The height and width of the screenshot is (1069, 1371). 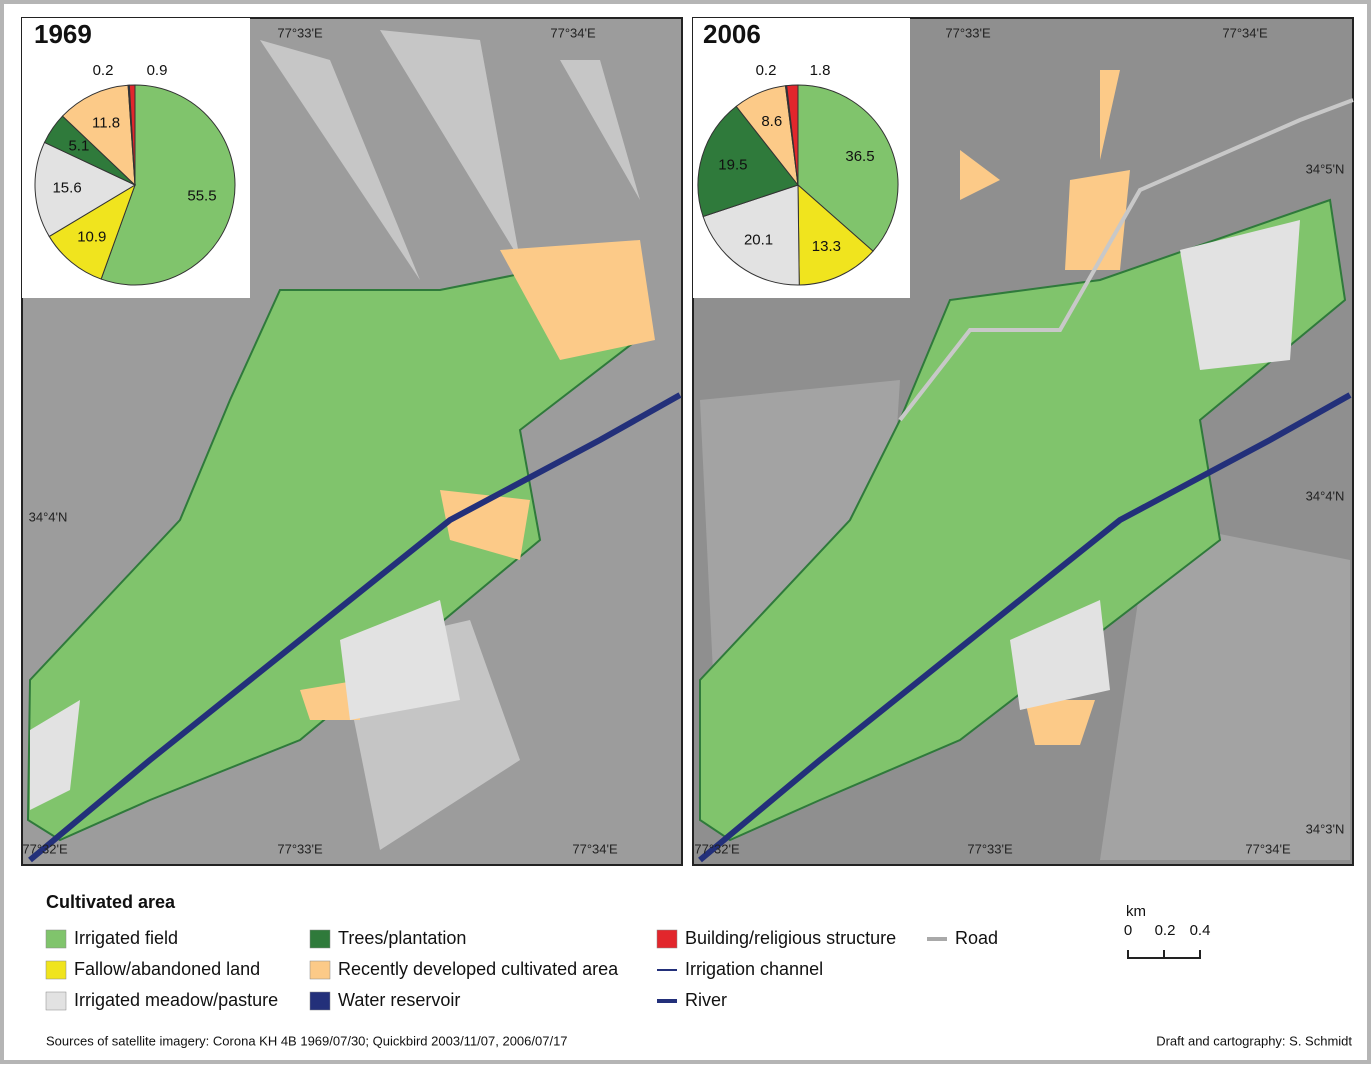 I want to click on pie-label: 10.9, so click(x=91, y=236).